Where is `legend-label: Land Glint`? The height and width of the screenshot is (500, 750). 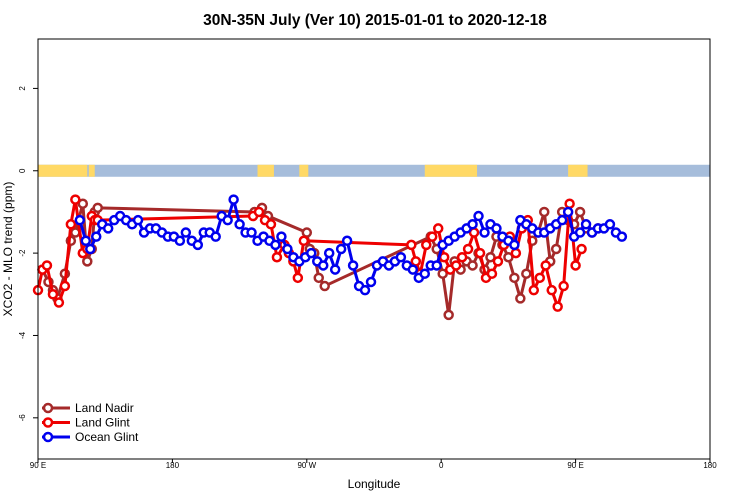
legend-label: Land Glint is located at coordinates (102, 423).